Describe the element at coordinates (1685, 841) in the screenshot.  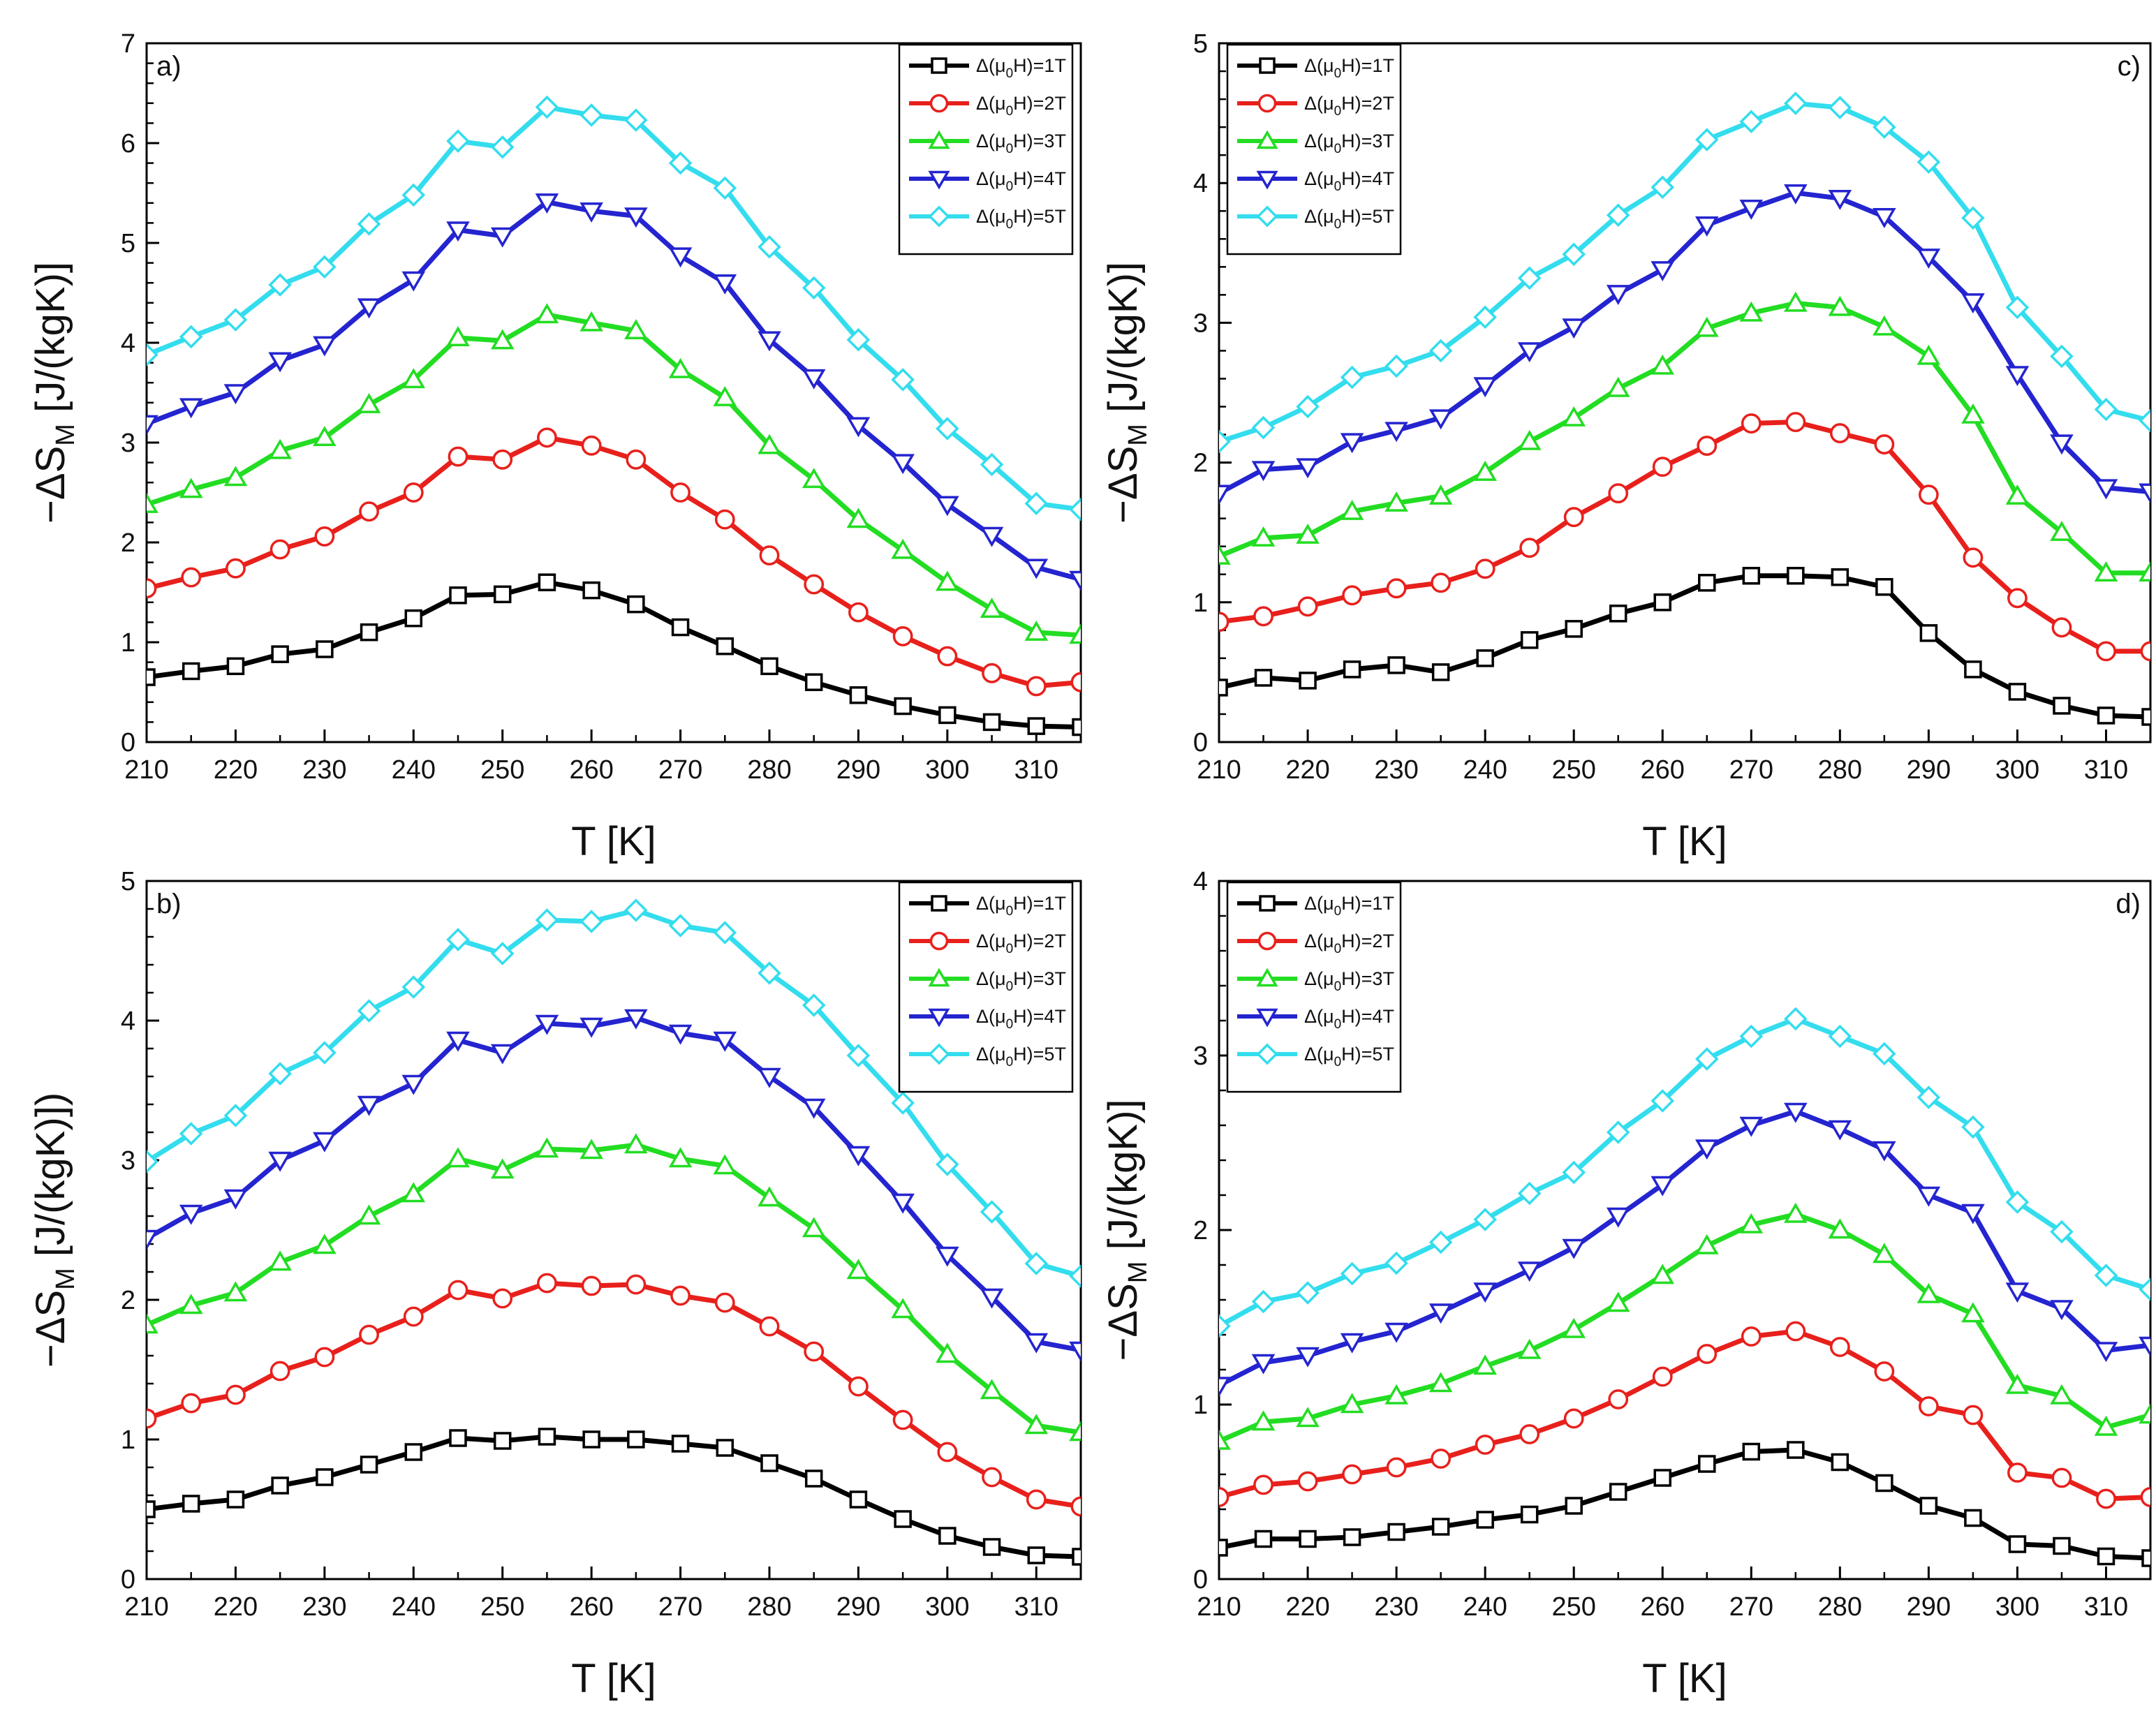
I see `x-axis-title: T [K]` at that location.